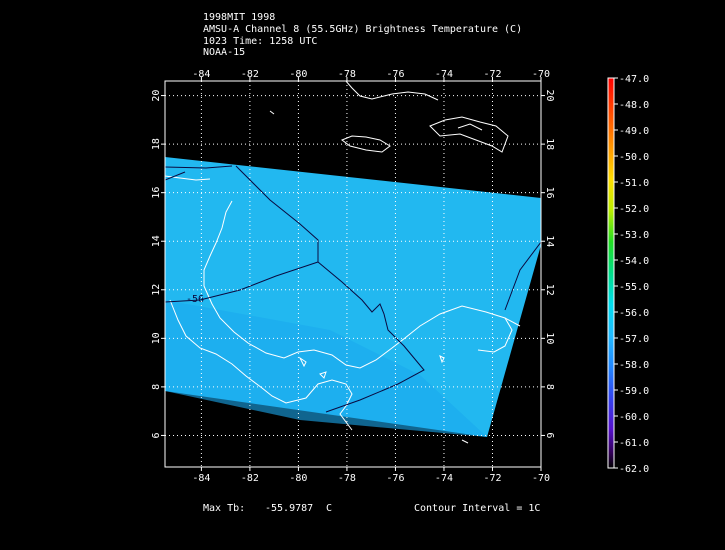  Describe the element at coordinates (250, 74) in the screenshot. I see `lon-label-top: -82` at that location.